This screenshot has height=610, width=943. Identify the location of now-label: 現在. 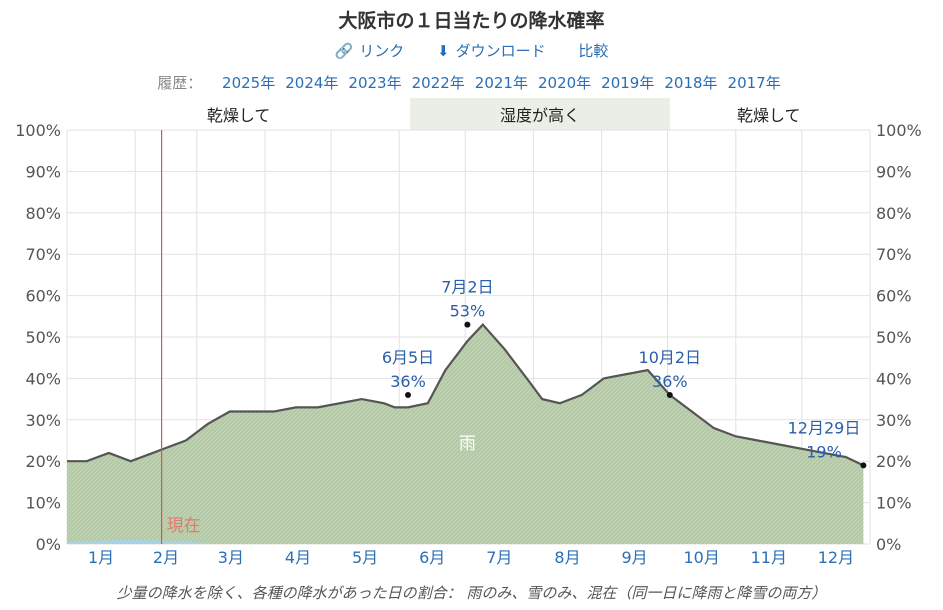
(184, 526).